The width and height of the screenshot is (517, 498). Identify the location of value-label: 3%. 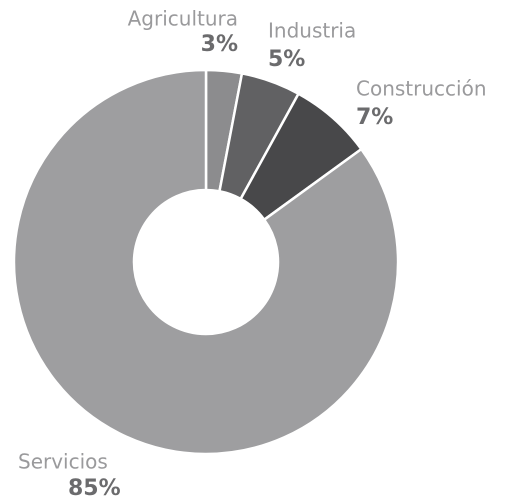
(219, 44).